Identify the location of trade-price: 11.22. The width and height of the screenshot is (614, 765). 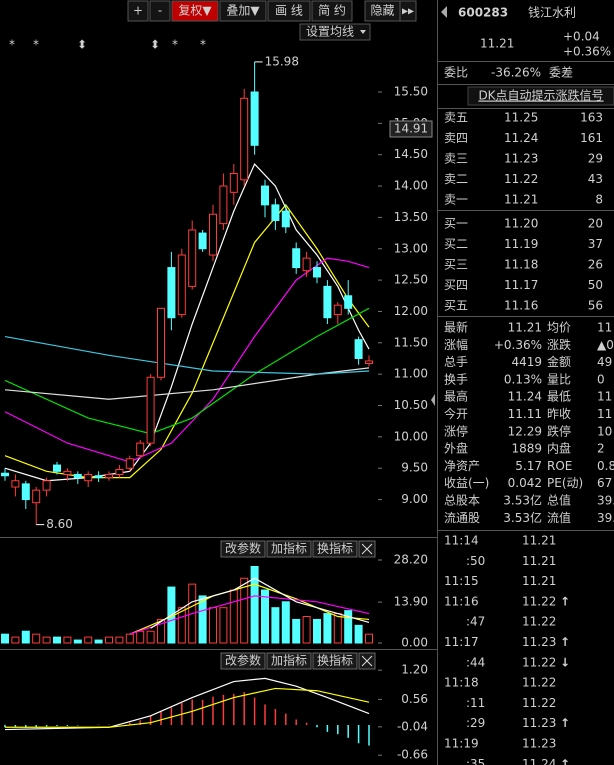
(539, 683).